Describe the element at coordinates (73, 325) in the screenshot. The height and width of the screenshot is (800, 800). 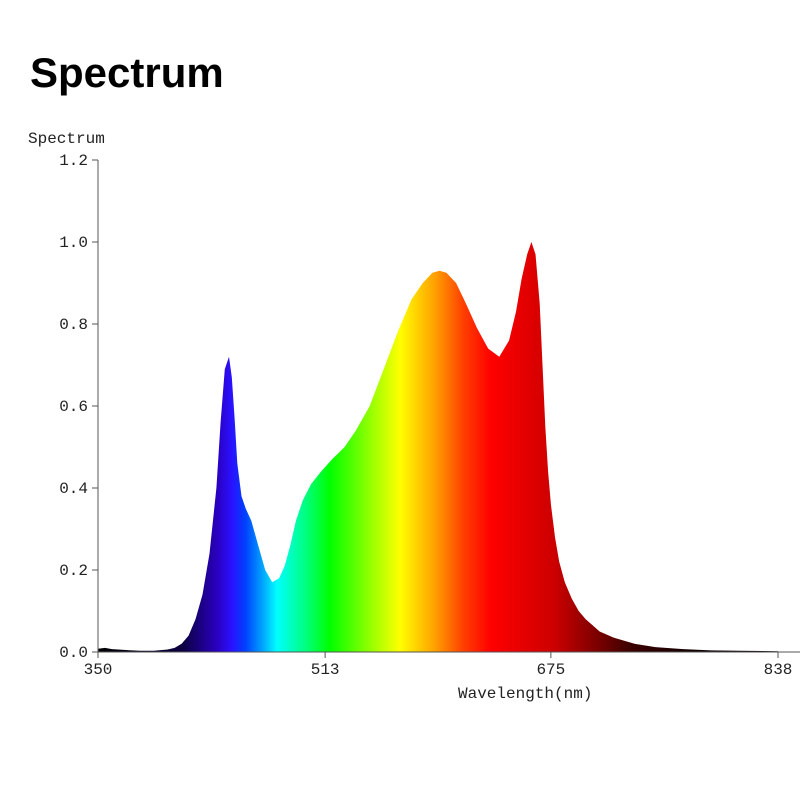
I see `y-tick-label: 0.8` at that location.